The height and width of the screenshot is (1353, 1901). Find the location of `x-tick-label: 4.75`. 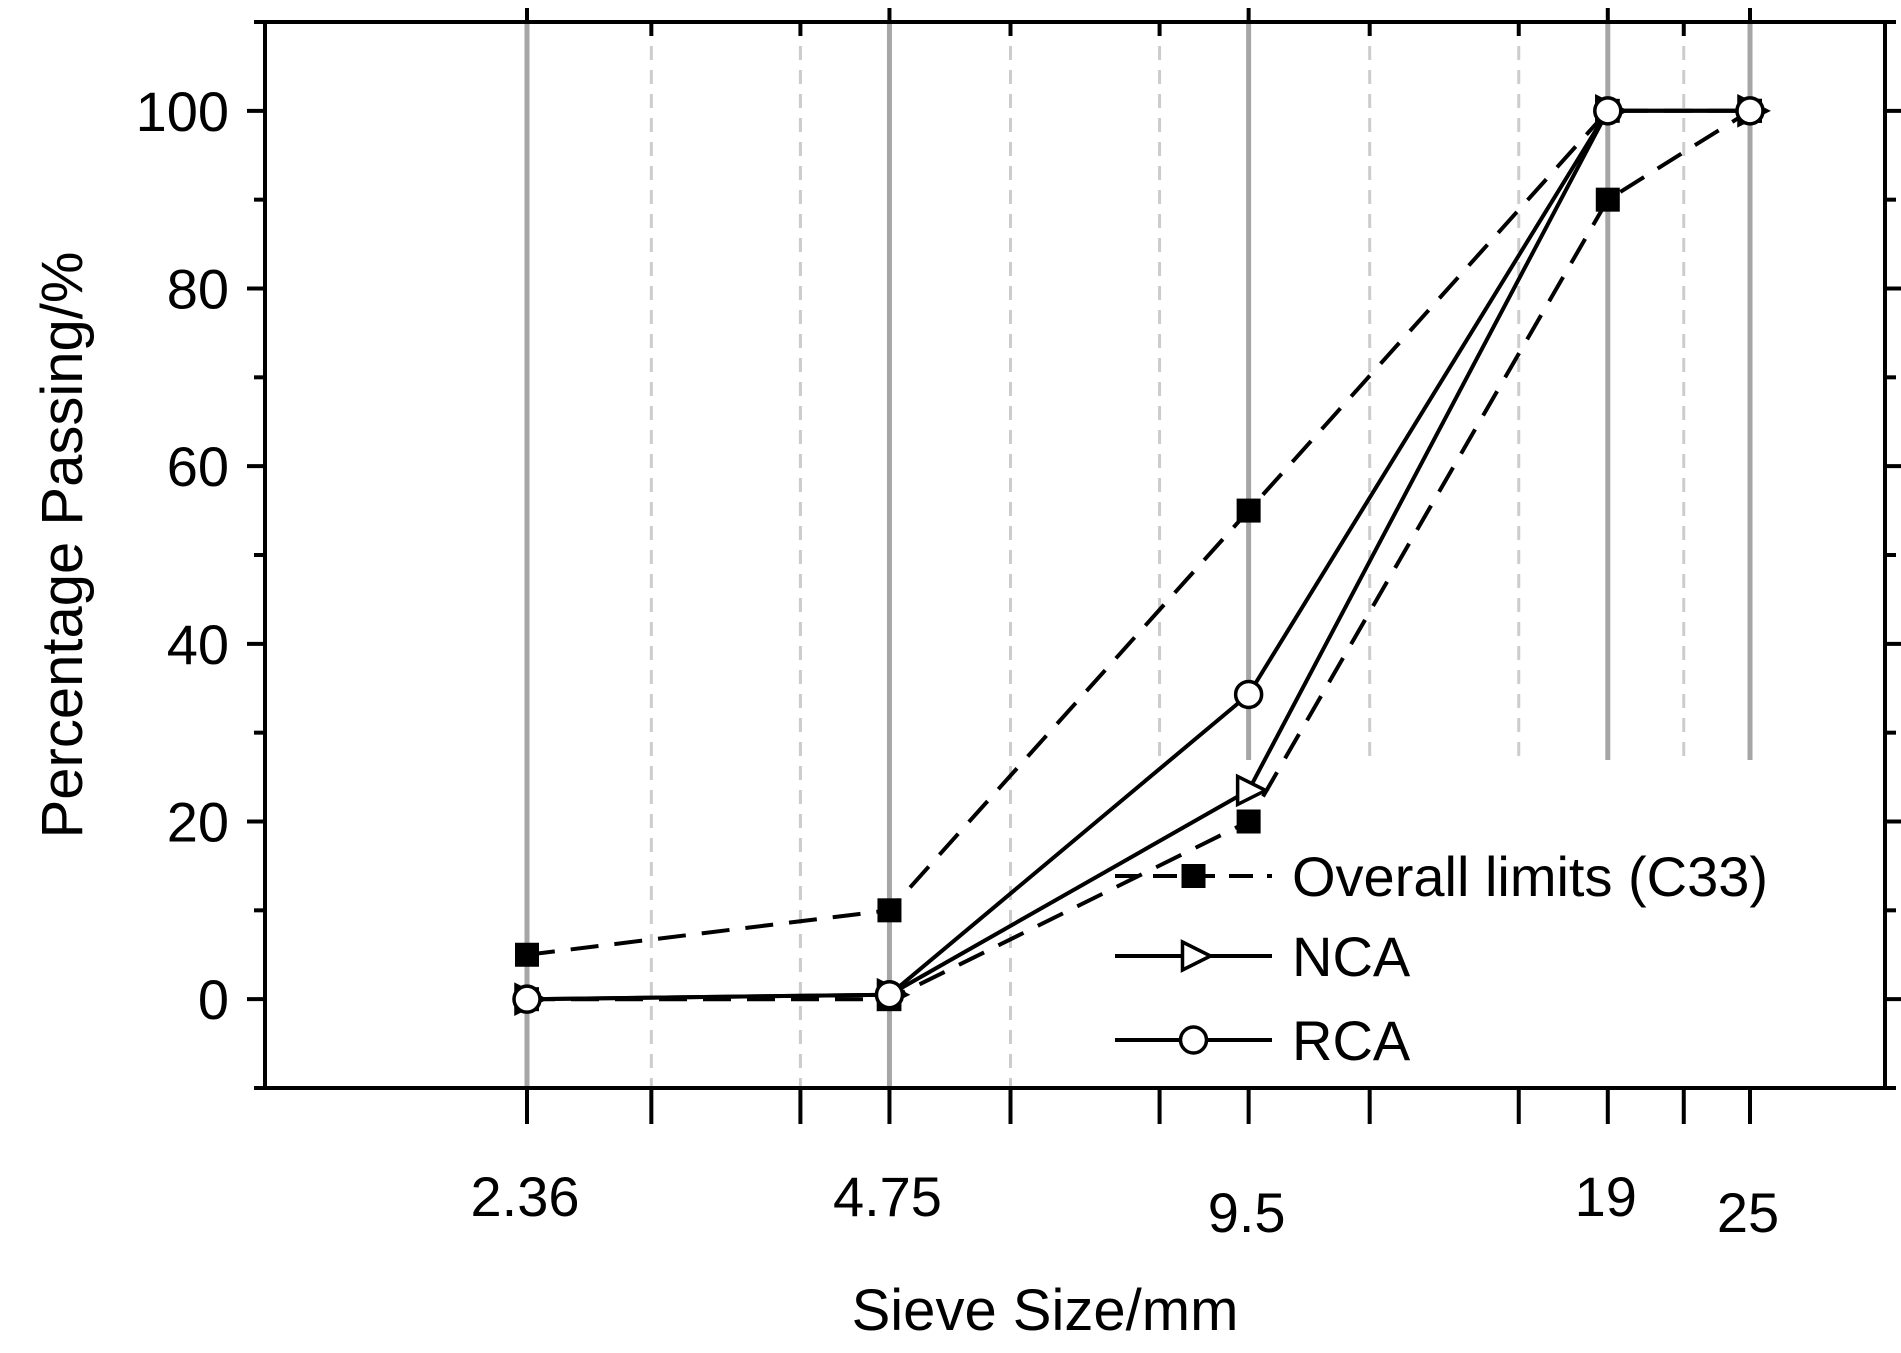

x-tick-label: 4.75 is located at coordinates (887, 1196).